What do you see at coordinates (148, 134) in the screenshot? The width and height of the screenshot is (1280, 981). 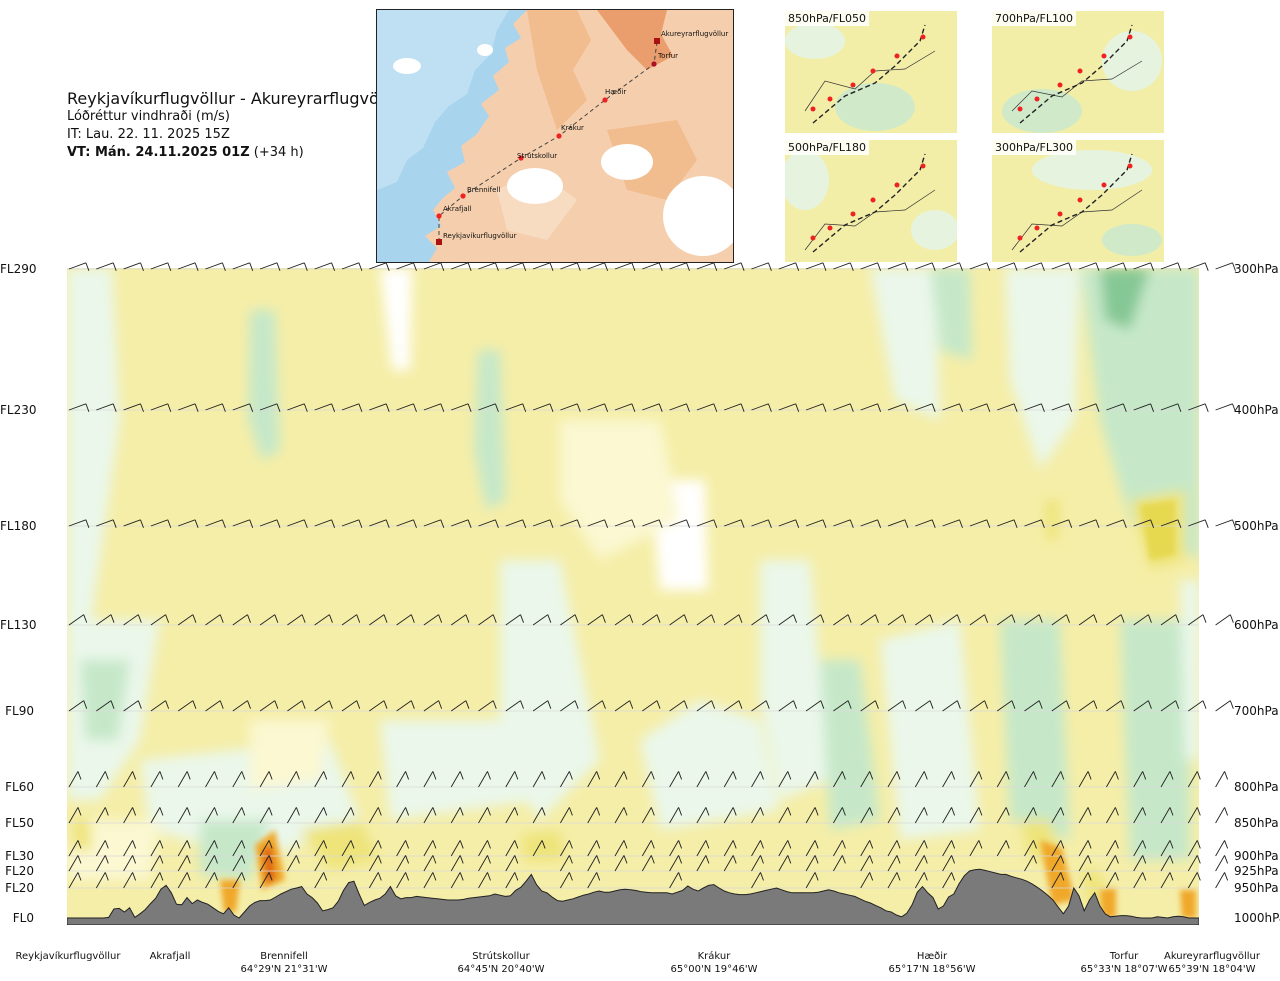 I see `issue-time: IT: Lau. 22. 11. 2025 15Z` at bounding box center [148, 134].